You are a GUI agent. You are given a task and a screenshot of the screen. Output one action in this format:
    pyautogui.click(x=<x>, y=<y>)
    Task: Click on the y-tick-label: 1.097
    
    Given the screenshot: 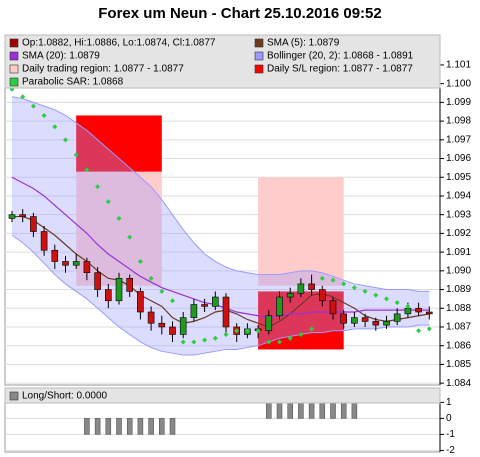 What is the action you would take?
    pyautogui.click(x=458, y=139)
    